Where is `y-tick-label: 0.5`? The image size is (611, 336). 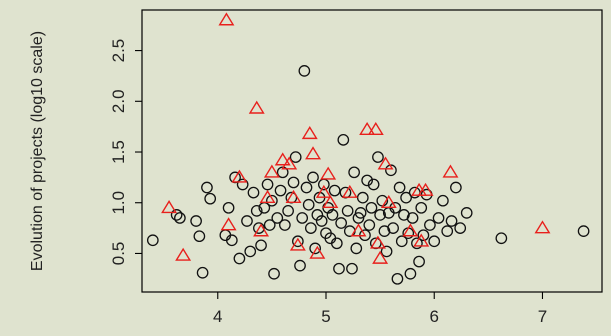
y-tick-label: 0.5 is located at coordinates (118, 254).